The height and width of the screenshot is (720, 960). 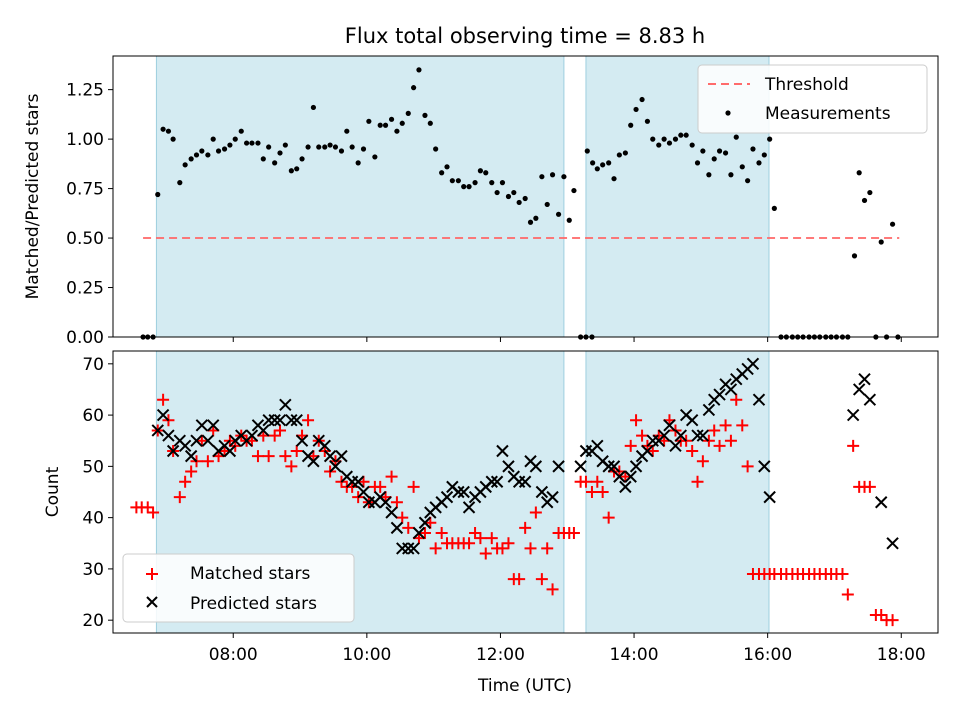 I want to click on legend-measurements-label: Measurements, so click(x=828, y=114).